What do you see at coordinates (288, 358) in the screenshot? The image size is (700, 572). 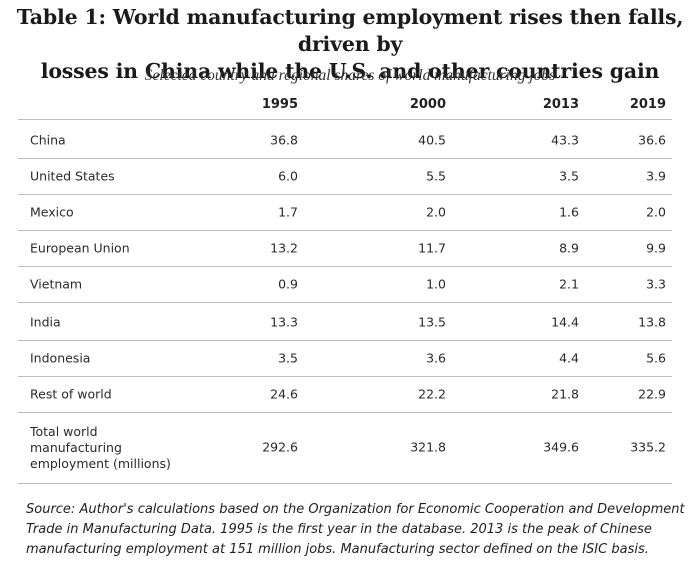 I see `cell-indonesia-1995: 3.5` at bounding box center [288, 358].